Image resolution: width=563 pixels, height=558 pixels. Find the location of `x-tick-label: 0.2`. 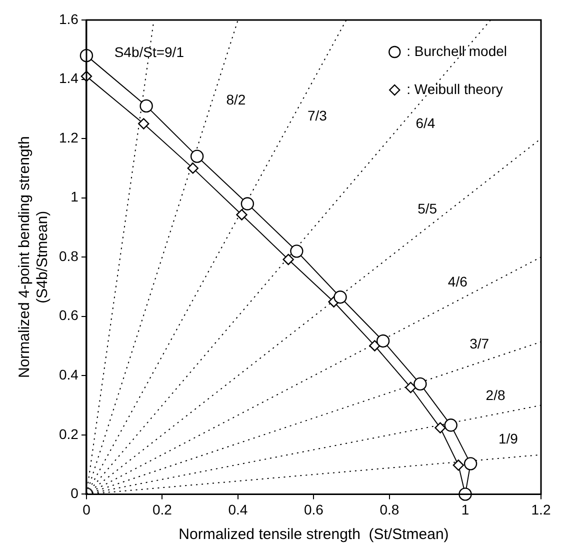

x-tick-label: 0.2 is located at coordinates (162, 509).